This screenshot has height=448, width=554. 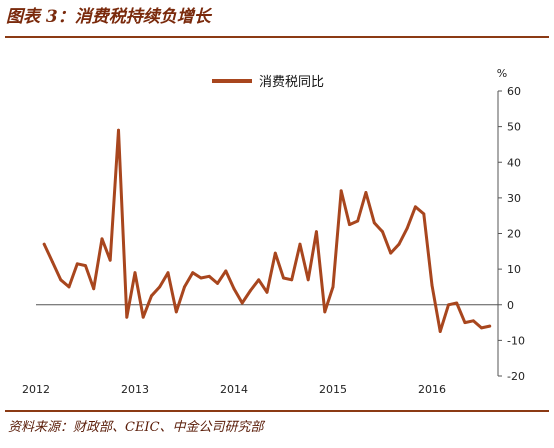 I want to click on source-note: 资料来源：财政部、CEIC、中金公司研究部, so click(x=136, y=427).